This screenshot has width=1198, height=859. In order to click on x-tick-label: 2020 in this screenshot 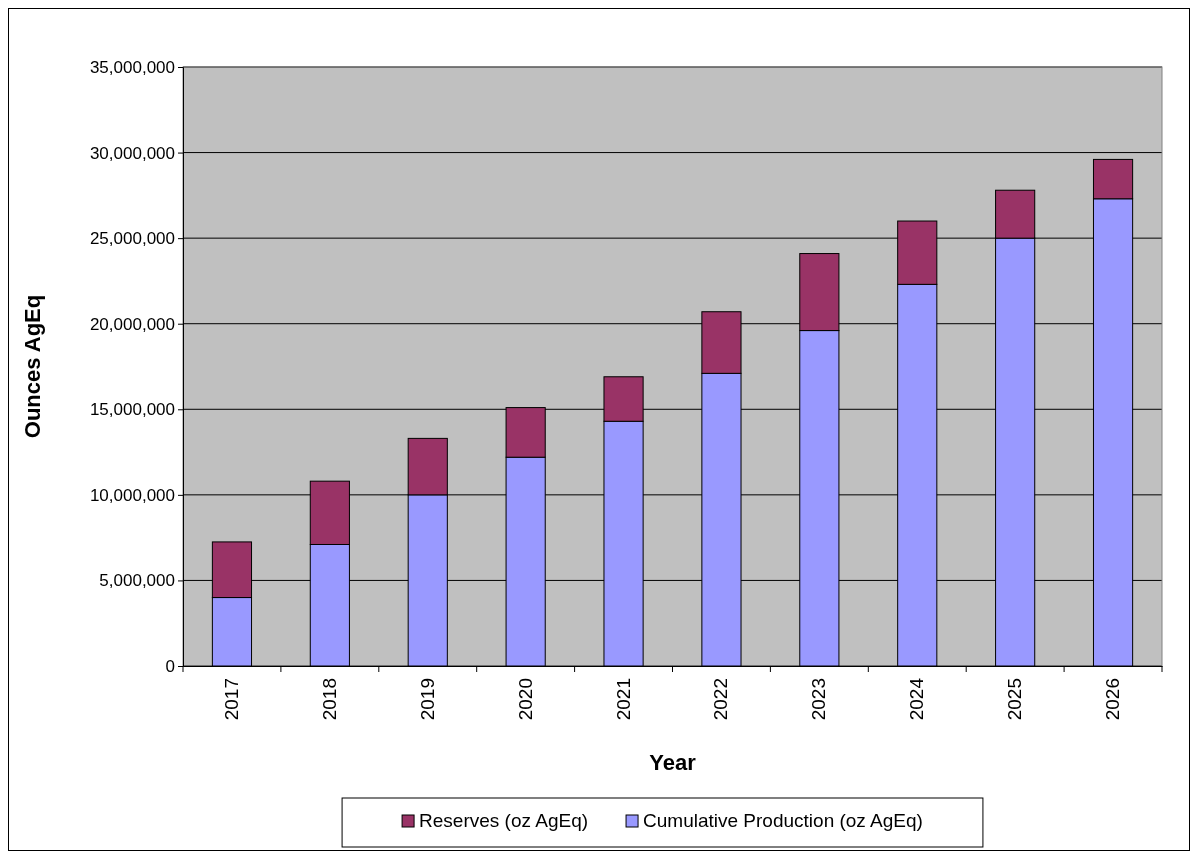, I will do `click(525, 699)`.